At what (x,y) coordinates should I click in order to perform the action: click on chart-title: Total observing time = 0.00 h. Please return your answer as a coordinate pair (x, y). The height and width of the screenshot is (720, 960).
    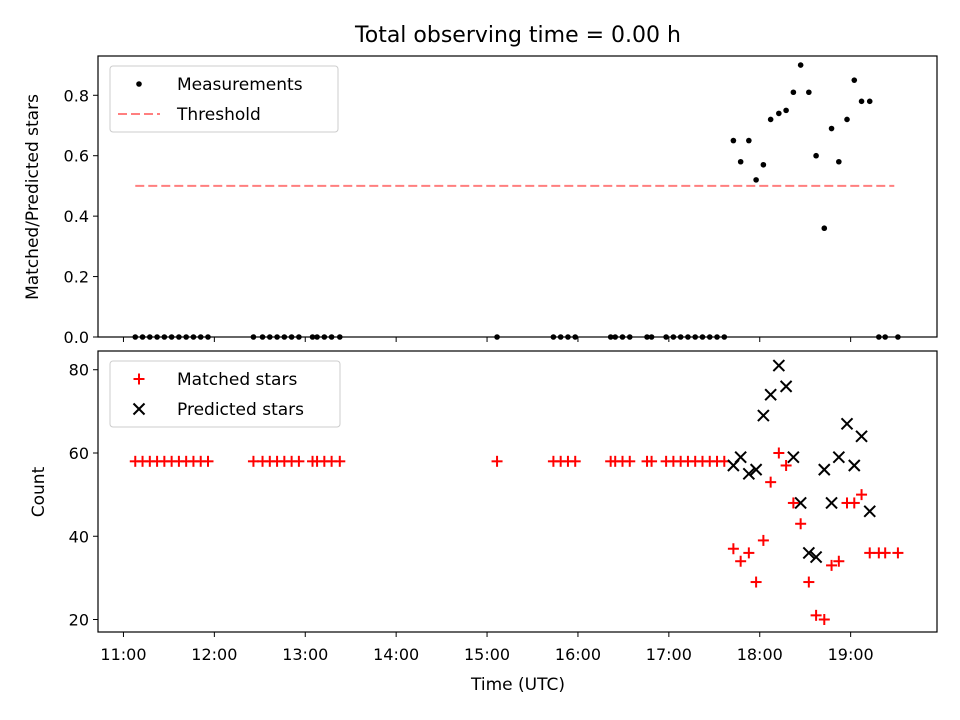
    Looking at the image, I should click on (517, 35).